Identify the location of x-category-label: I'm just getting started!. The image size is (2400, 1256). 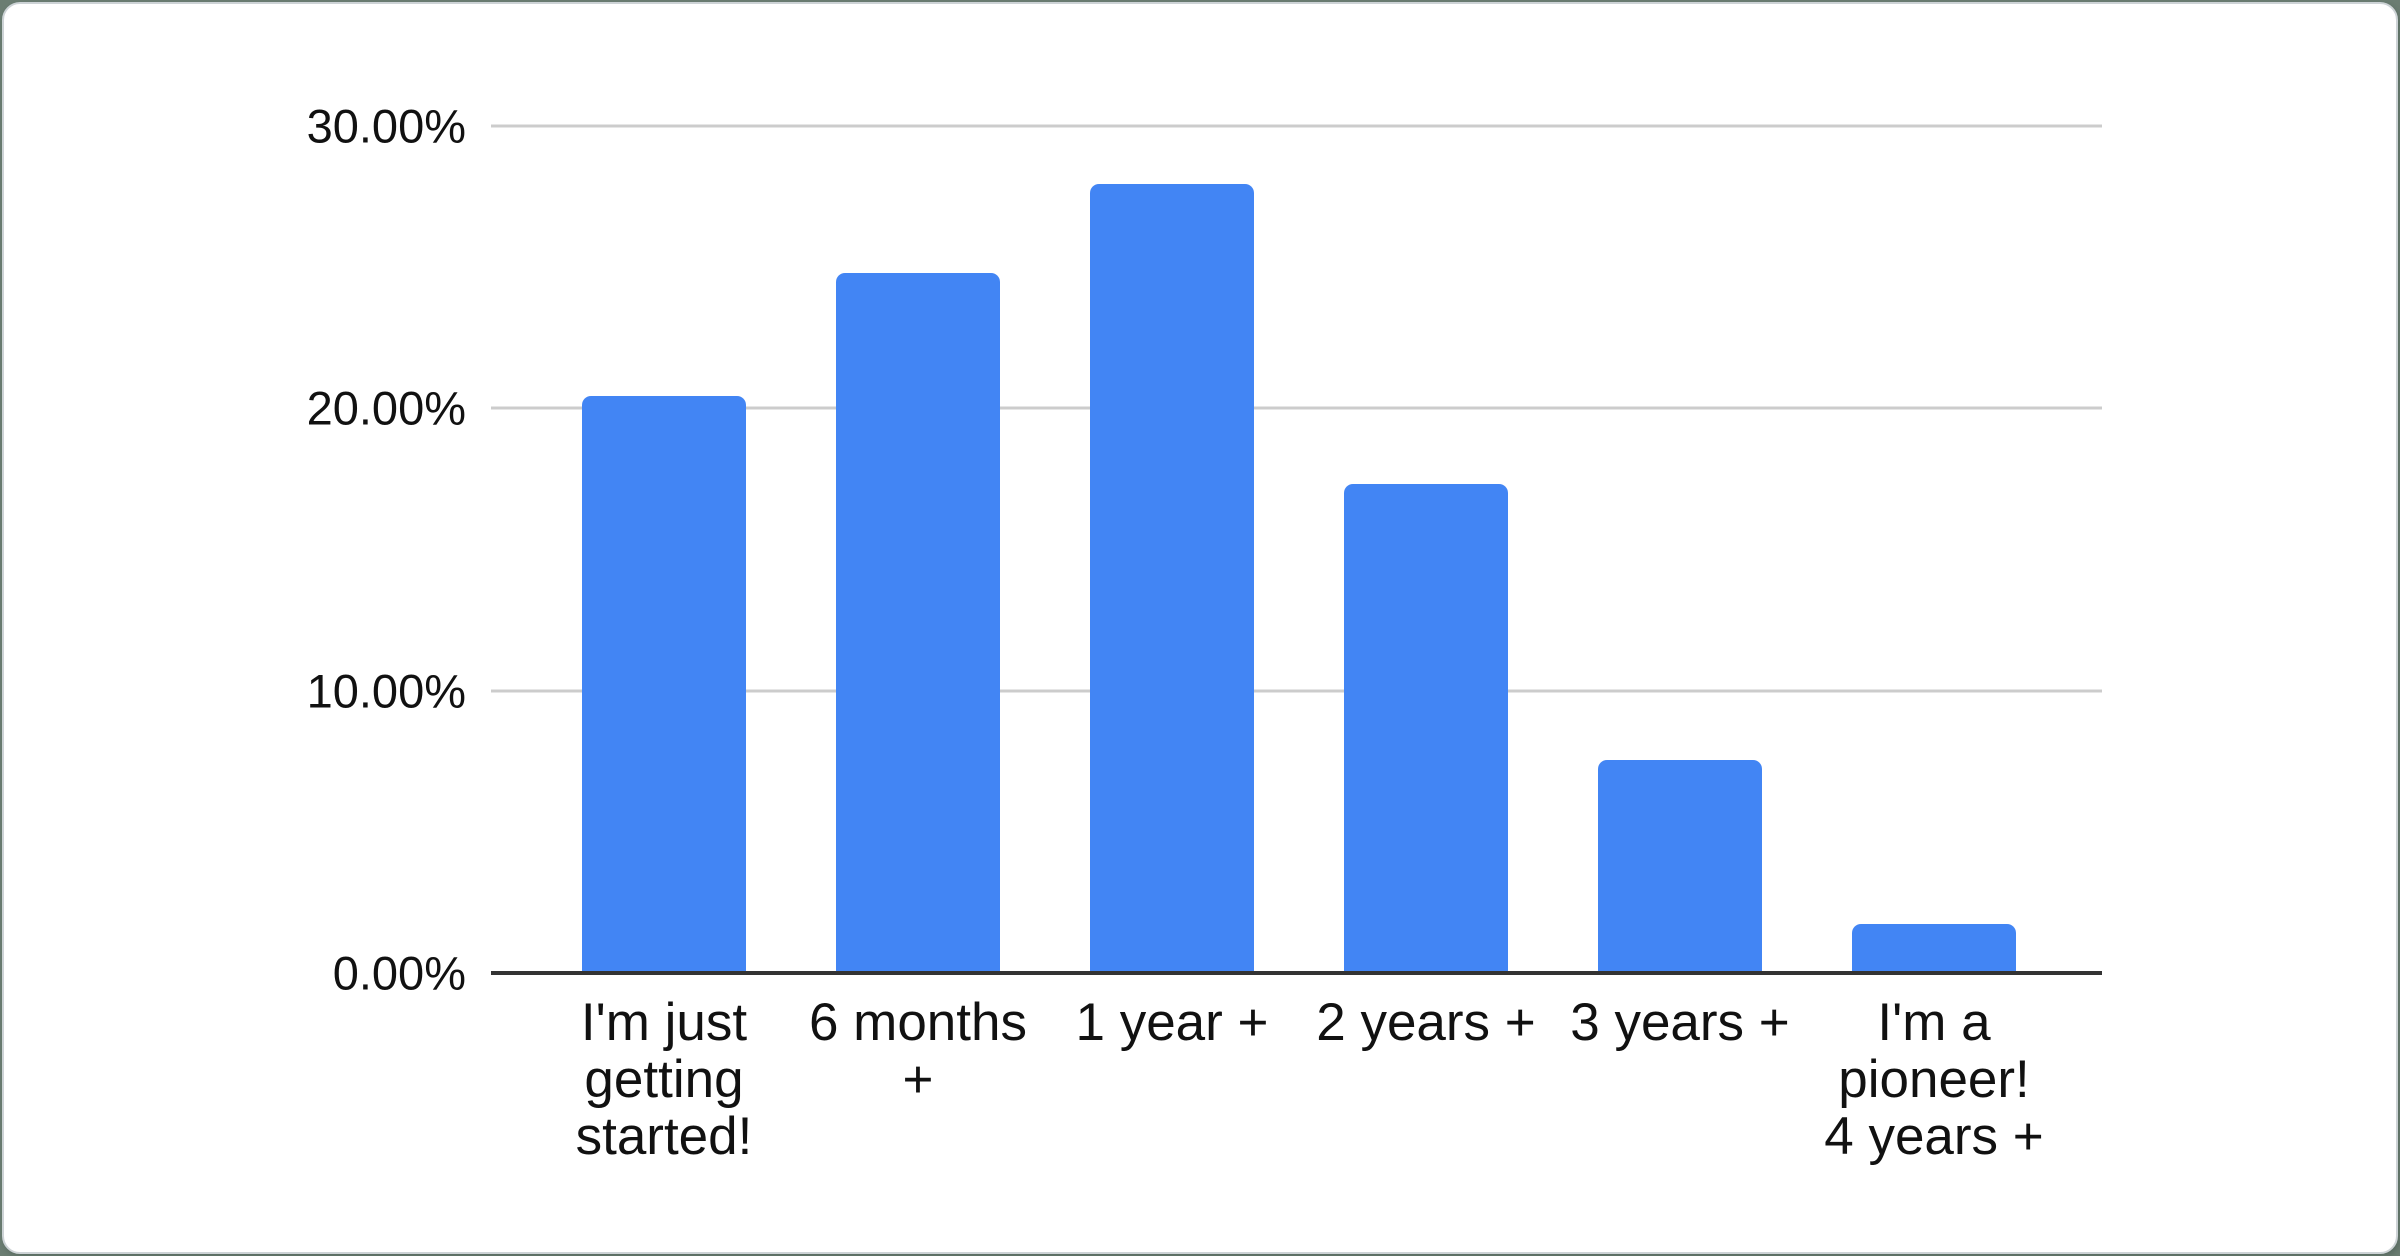
(664, 1079).